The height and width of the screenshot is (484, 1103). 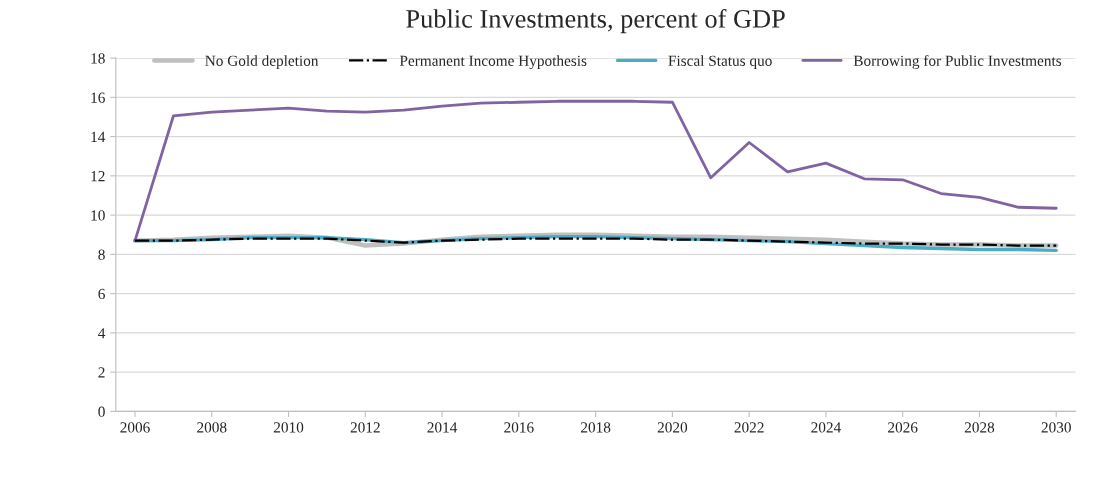 I want to click on x-tick-label: 2008, so click(x=212, y=427).